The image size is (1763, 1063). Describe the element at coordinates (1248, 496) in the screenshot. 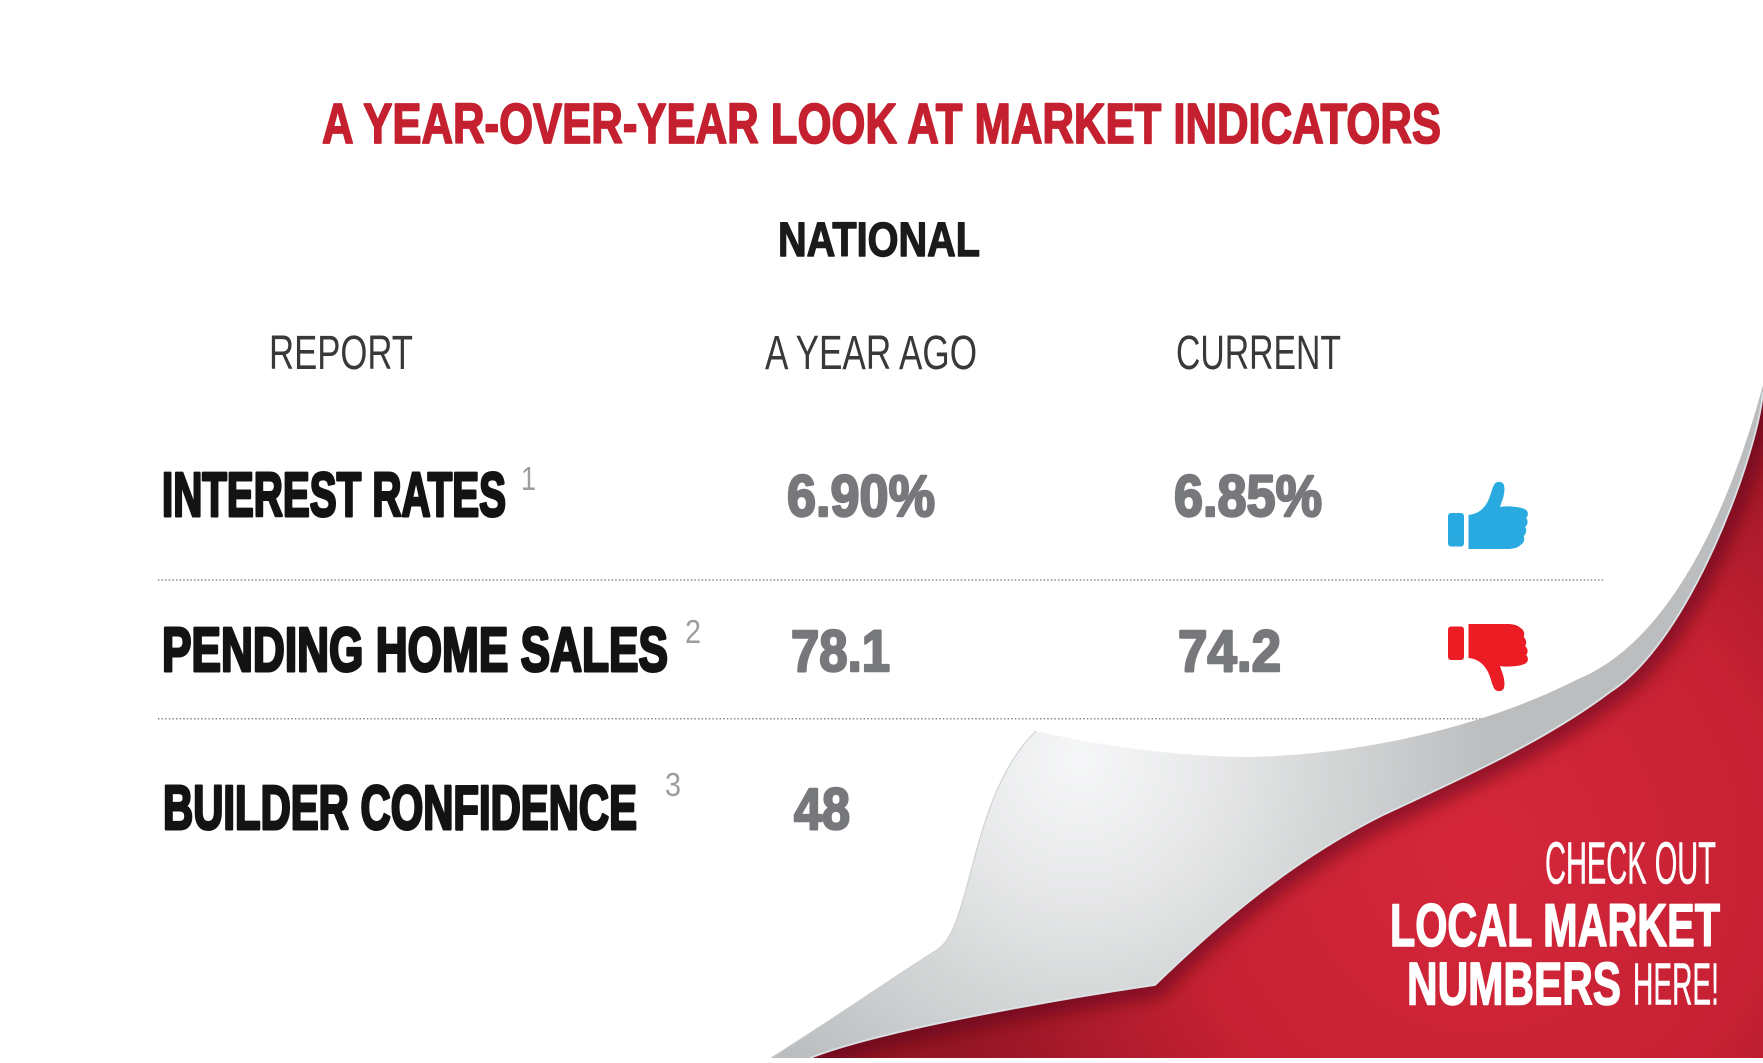

I see `svg-text: 6.85%` at that location.